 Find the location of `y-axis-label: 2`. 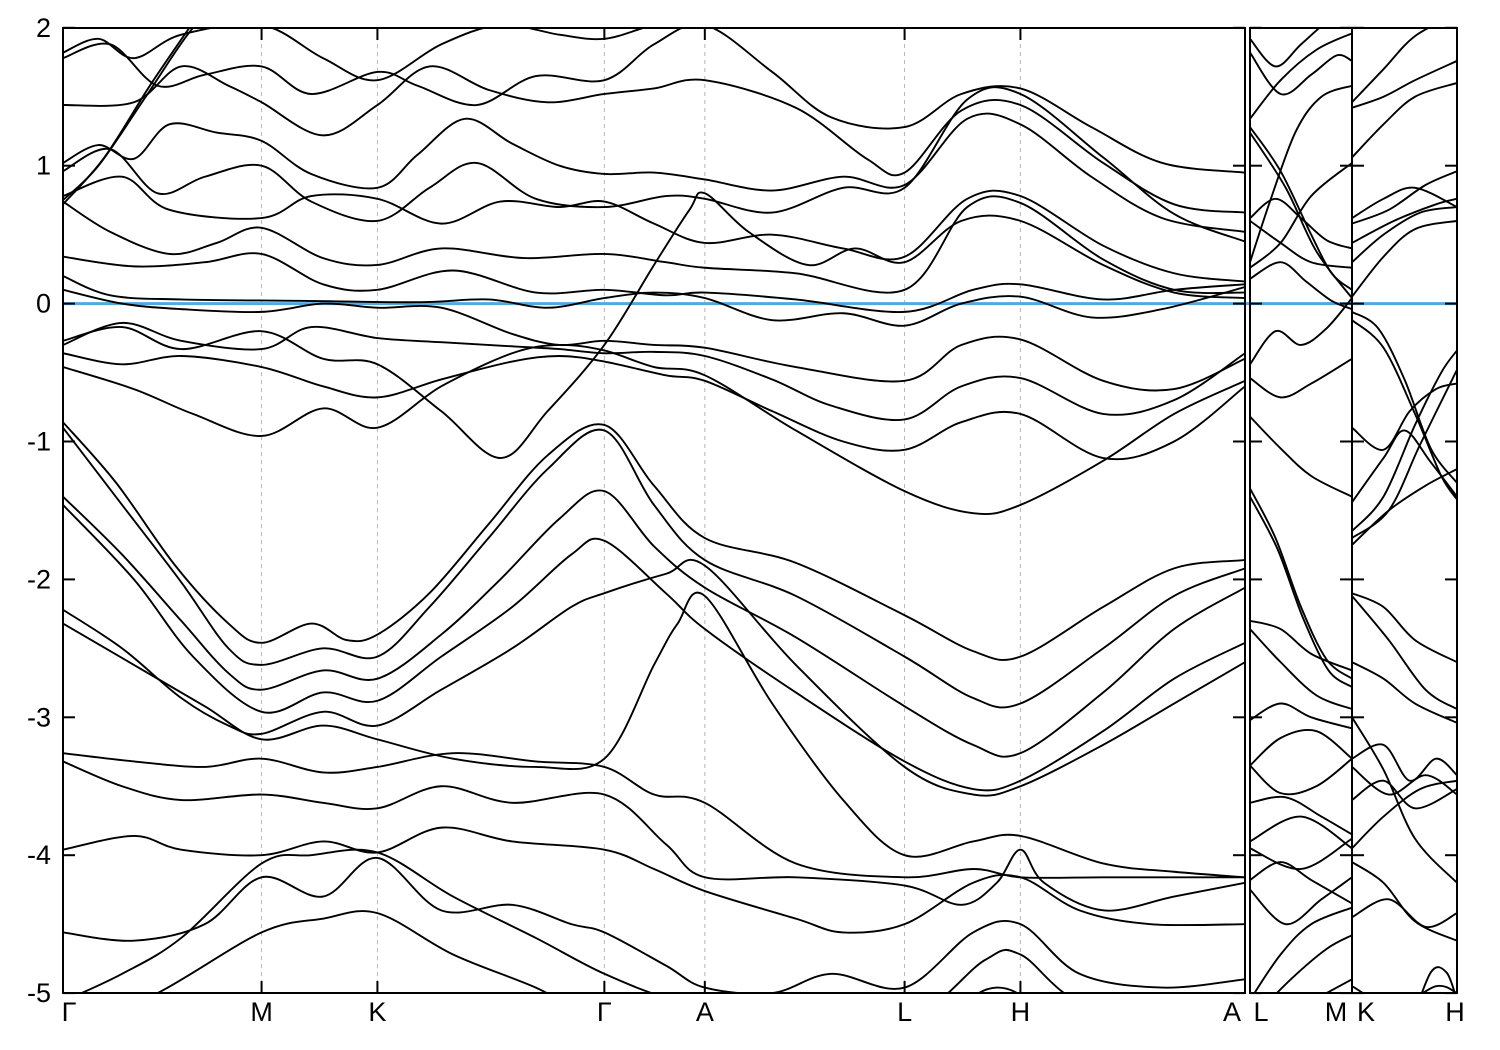

y-axis-label: 2 is located at coordinates (43, 28).